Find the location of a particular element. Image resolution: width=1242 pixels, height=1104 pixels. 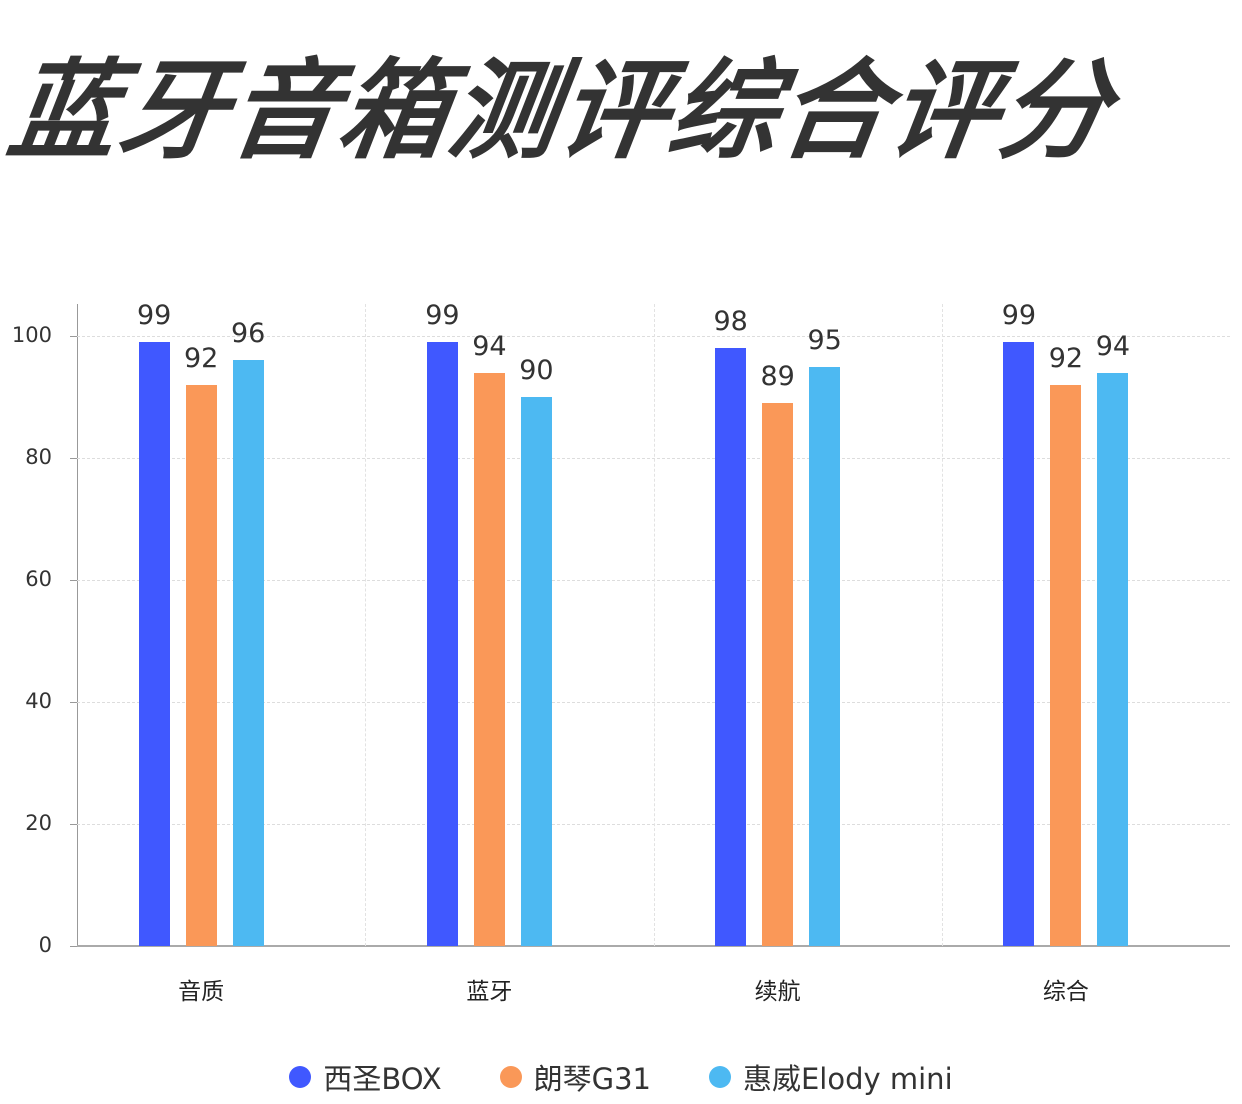

y-axis is located at coordinates (77, 625).